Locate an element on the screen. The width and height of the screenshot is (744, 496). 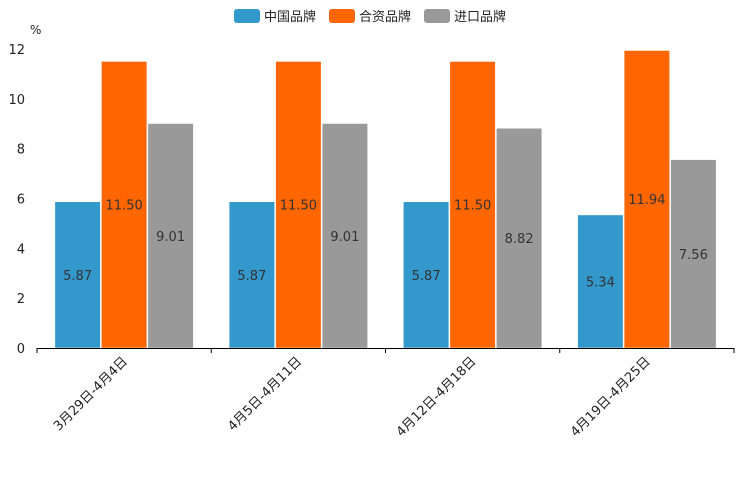
bar-value-label: 11.94 is located at coordinates (646, 200).